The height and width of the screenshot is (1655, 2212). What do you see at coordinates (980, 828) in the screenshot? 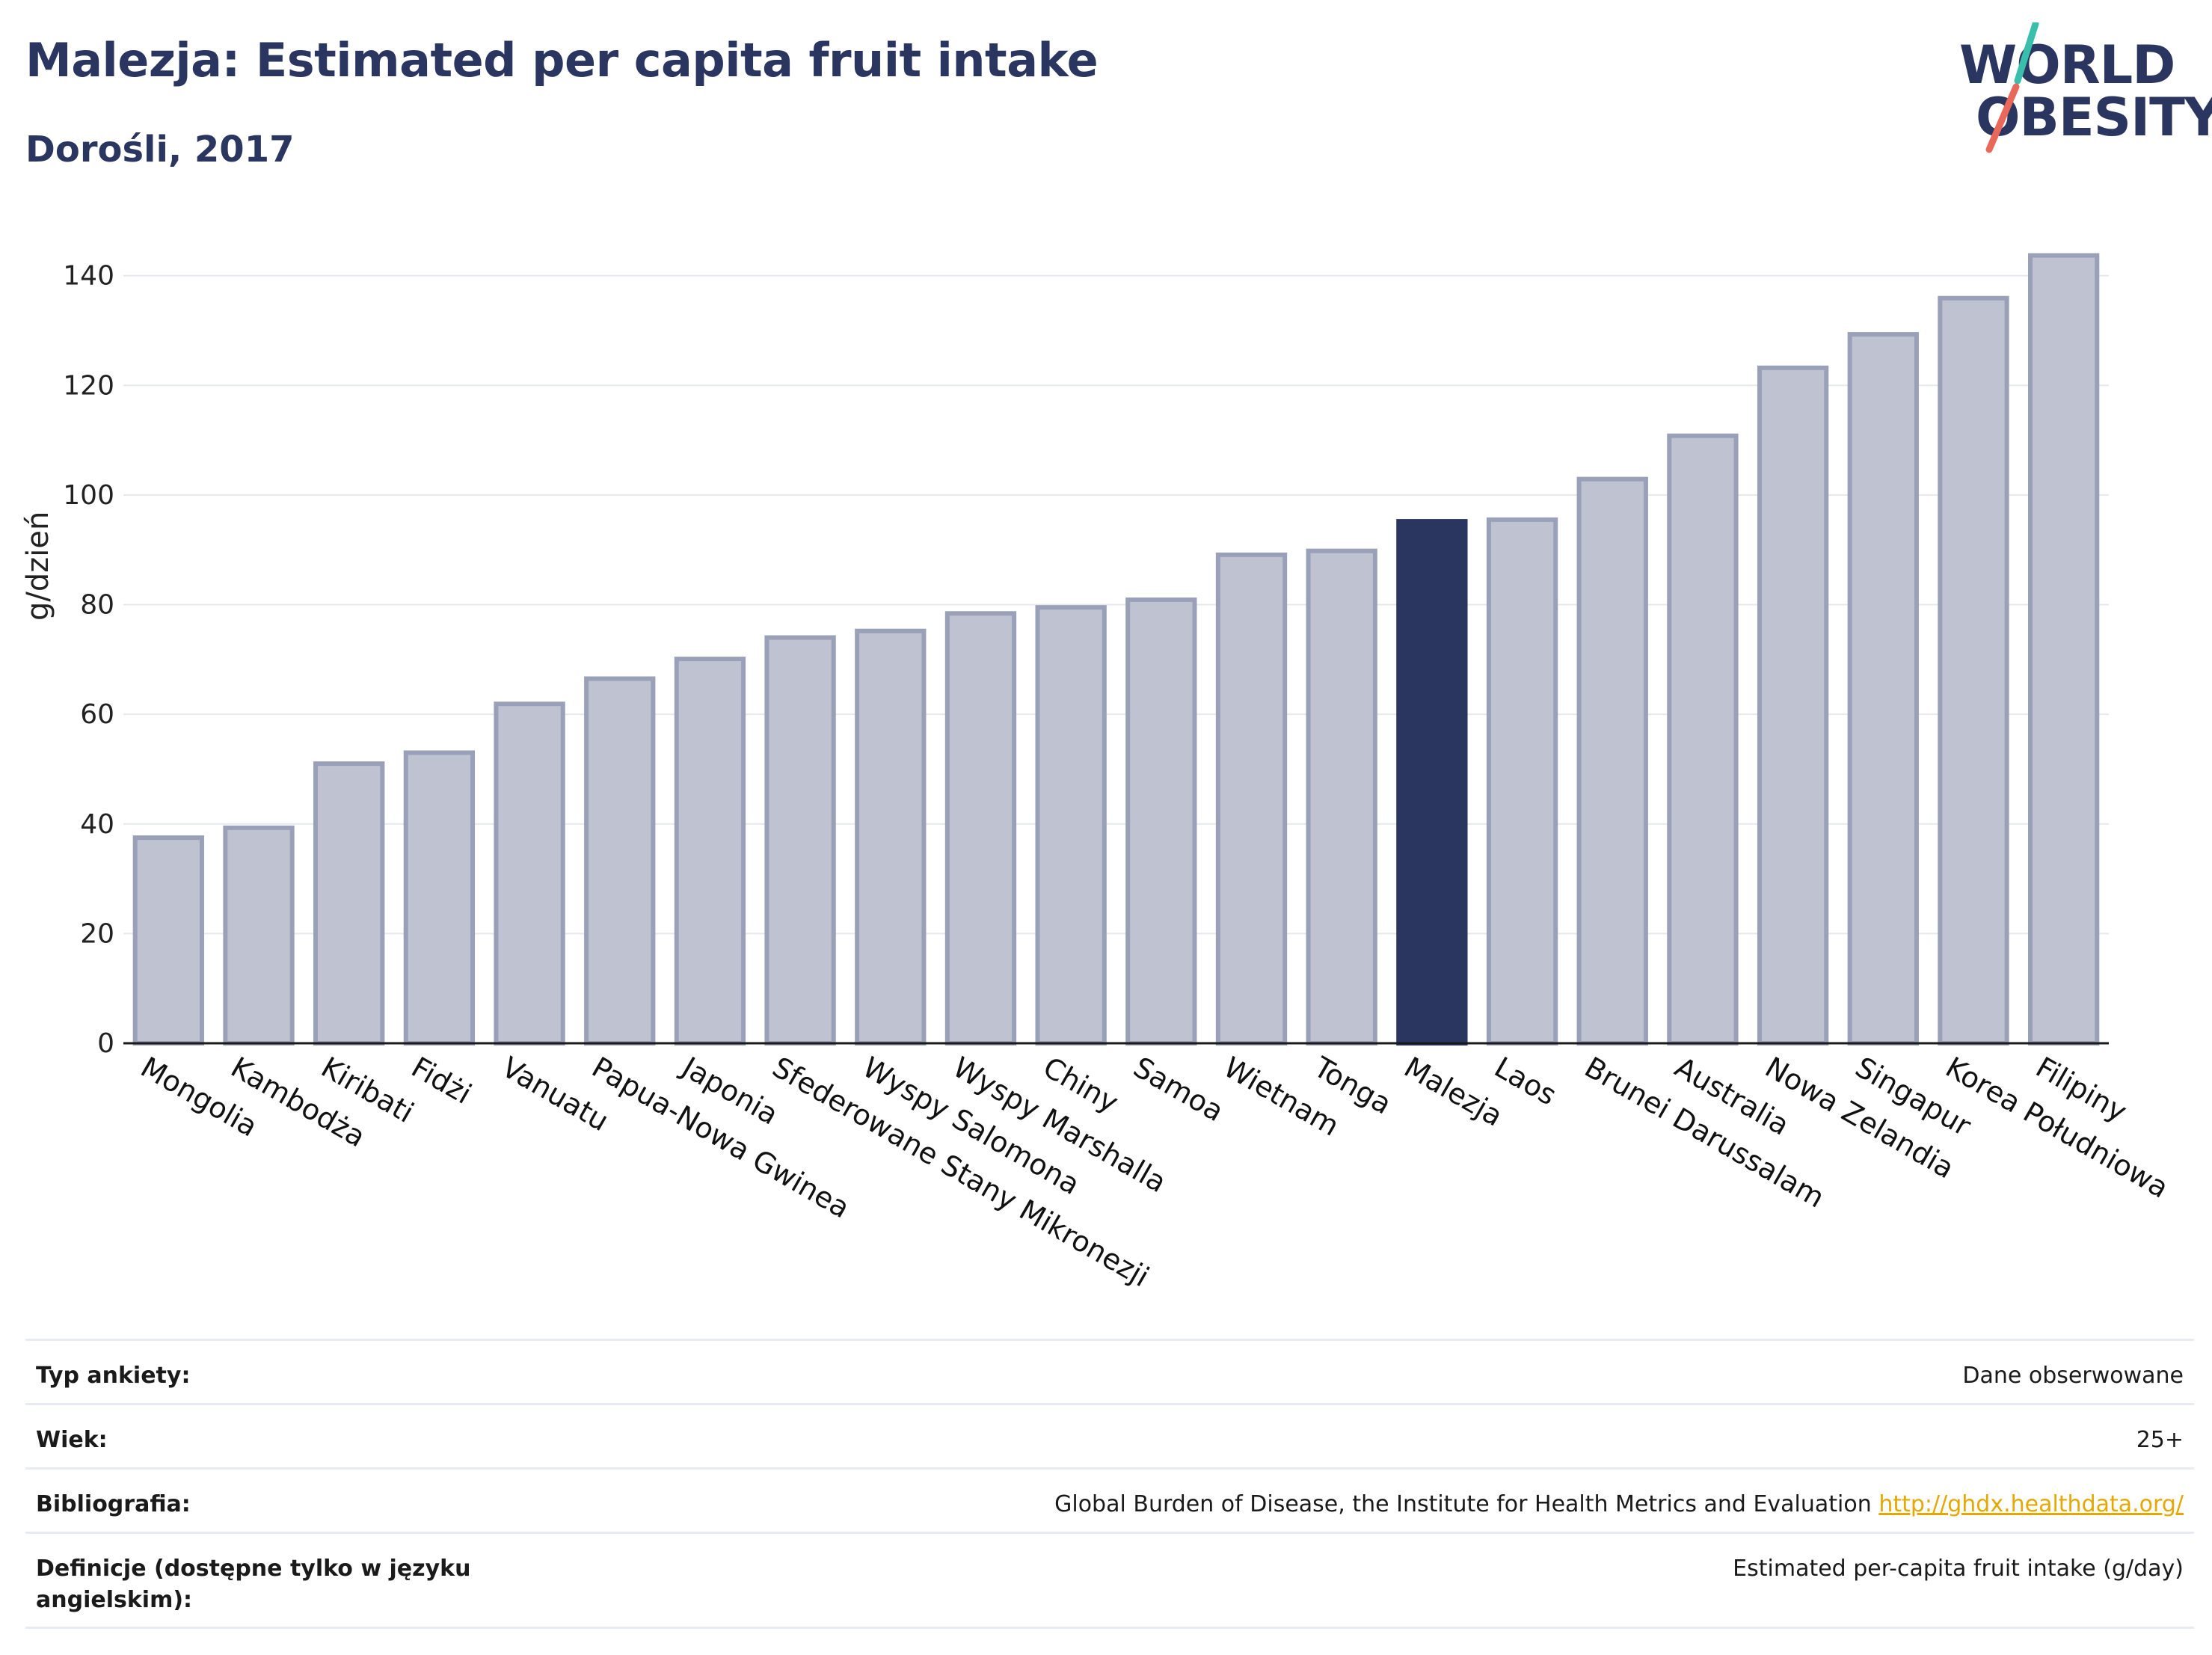
I see `bar-wyspy-marshalla` at bounding box center [980, 828].